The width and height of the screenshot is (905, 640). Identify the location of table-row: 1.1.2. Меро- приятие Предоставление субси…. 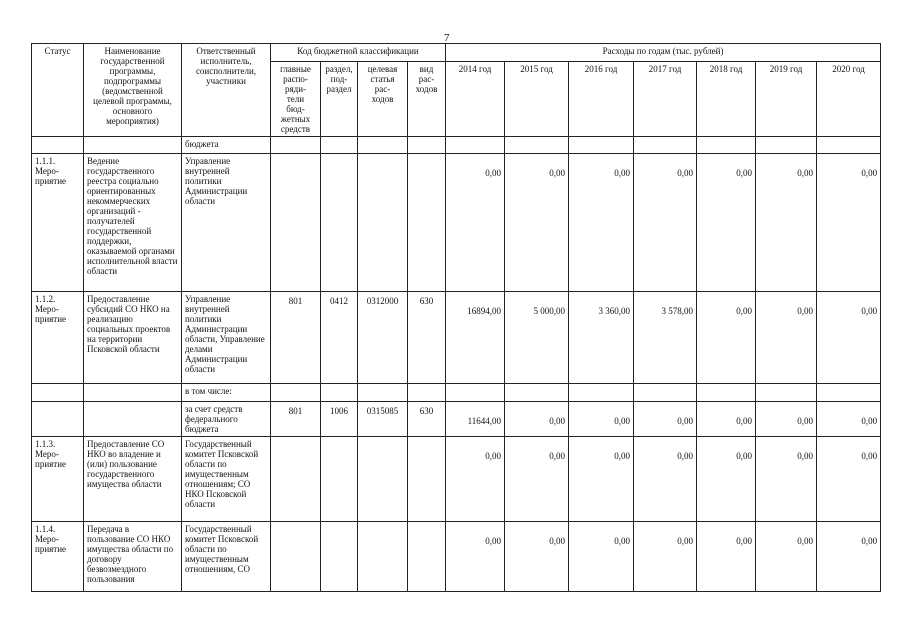
(456, 337).